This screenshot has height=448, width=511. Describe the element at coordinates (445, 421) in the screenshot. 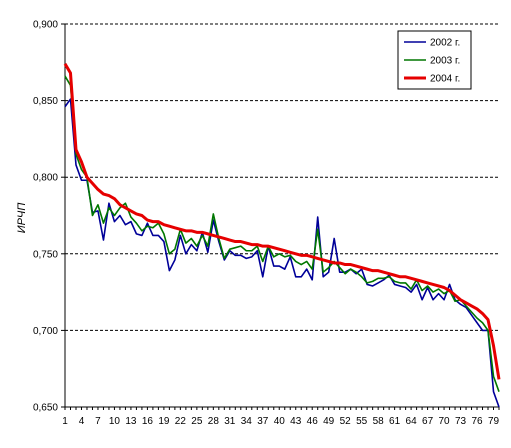

I see `x-tick-label: 70` at that location.